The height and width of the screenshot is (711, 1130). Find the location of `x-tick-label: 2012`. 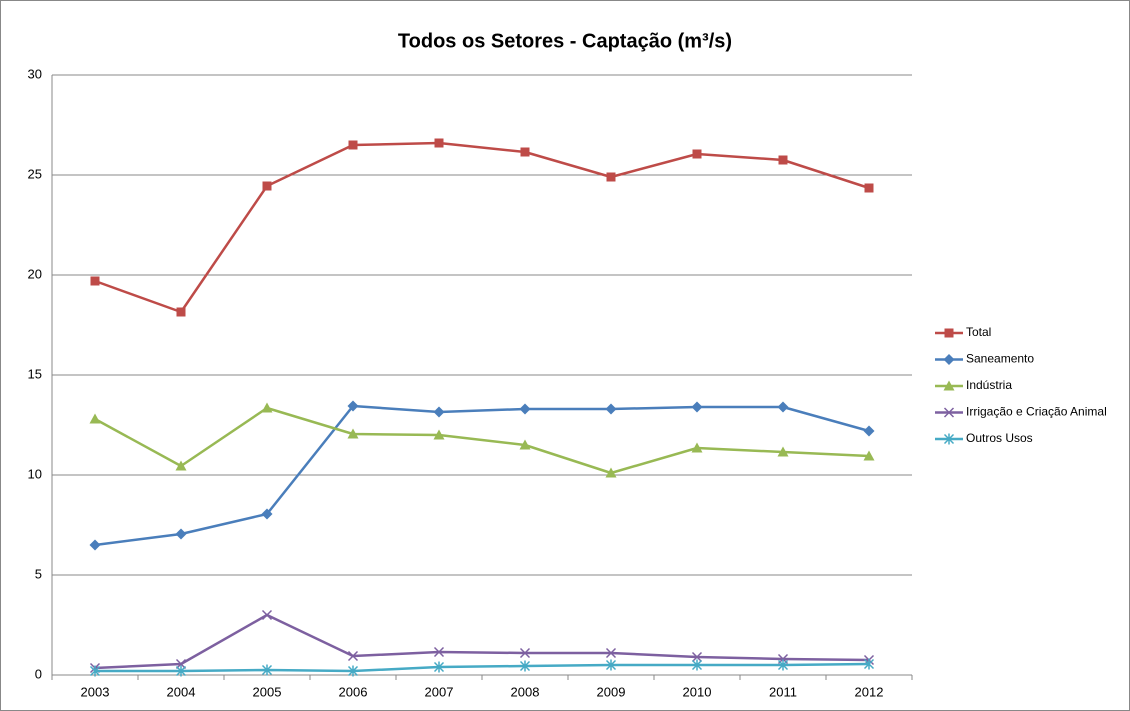

x-tick-label: 2012 is located at coordinates (869, 691).